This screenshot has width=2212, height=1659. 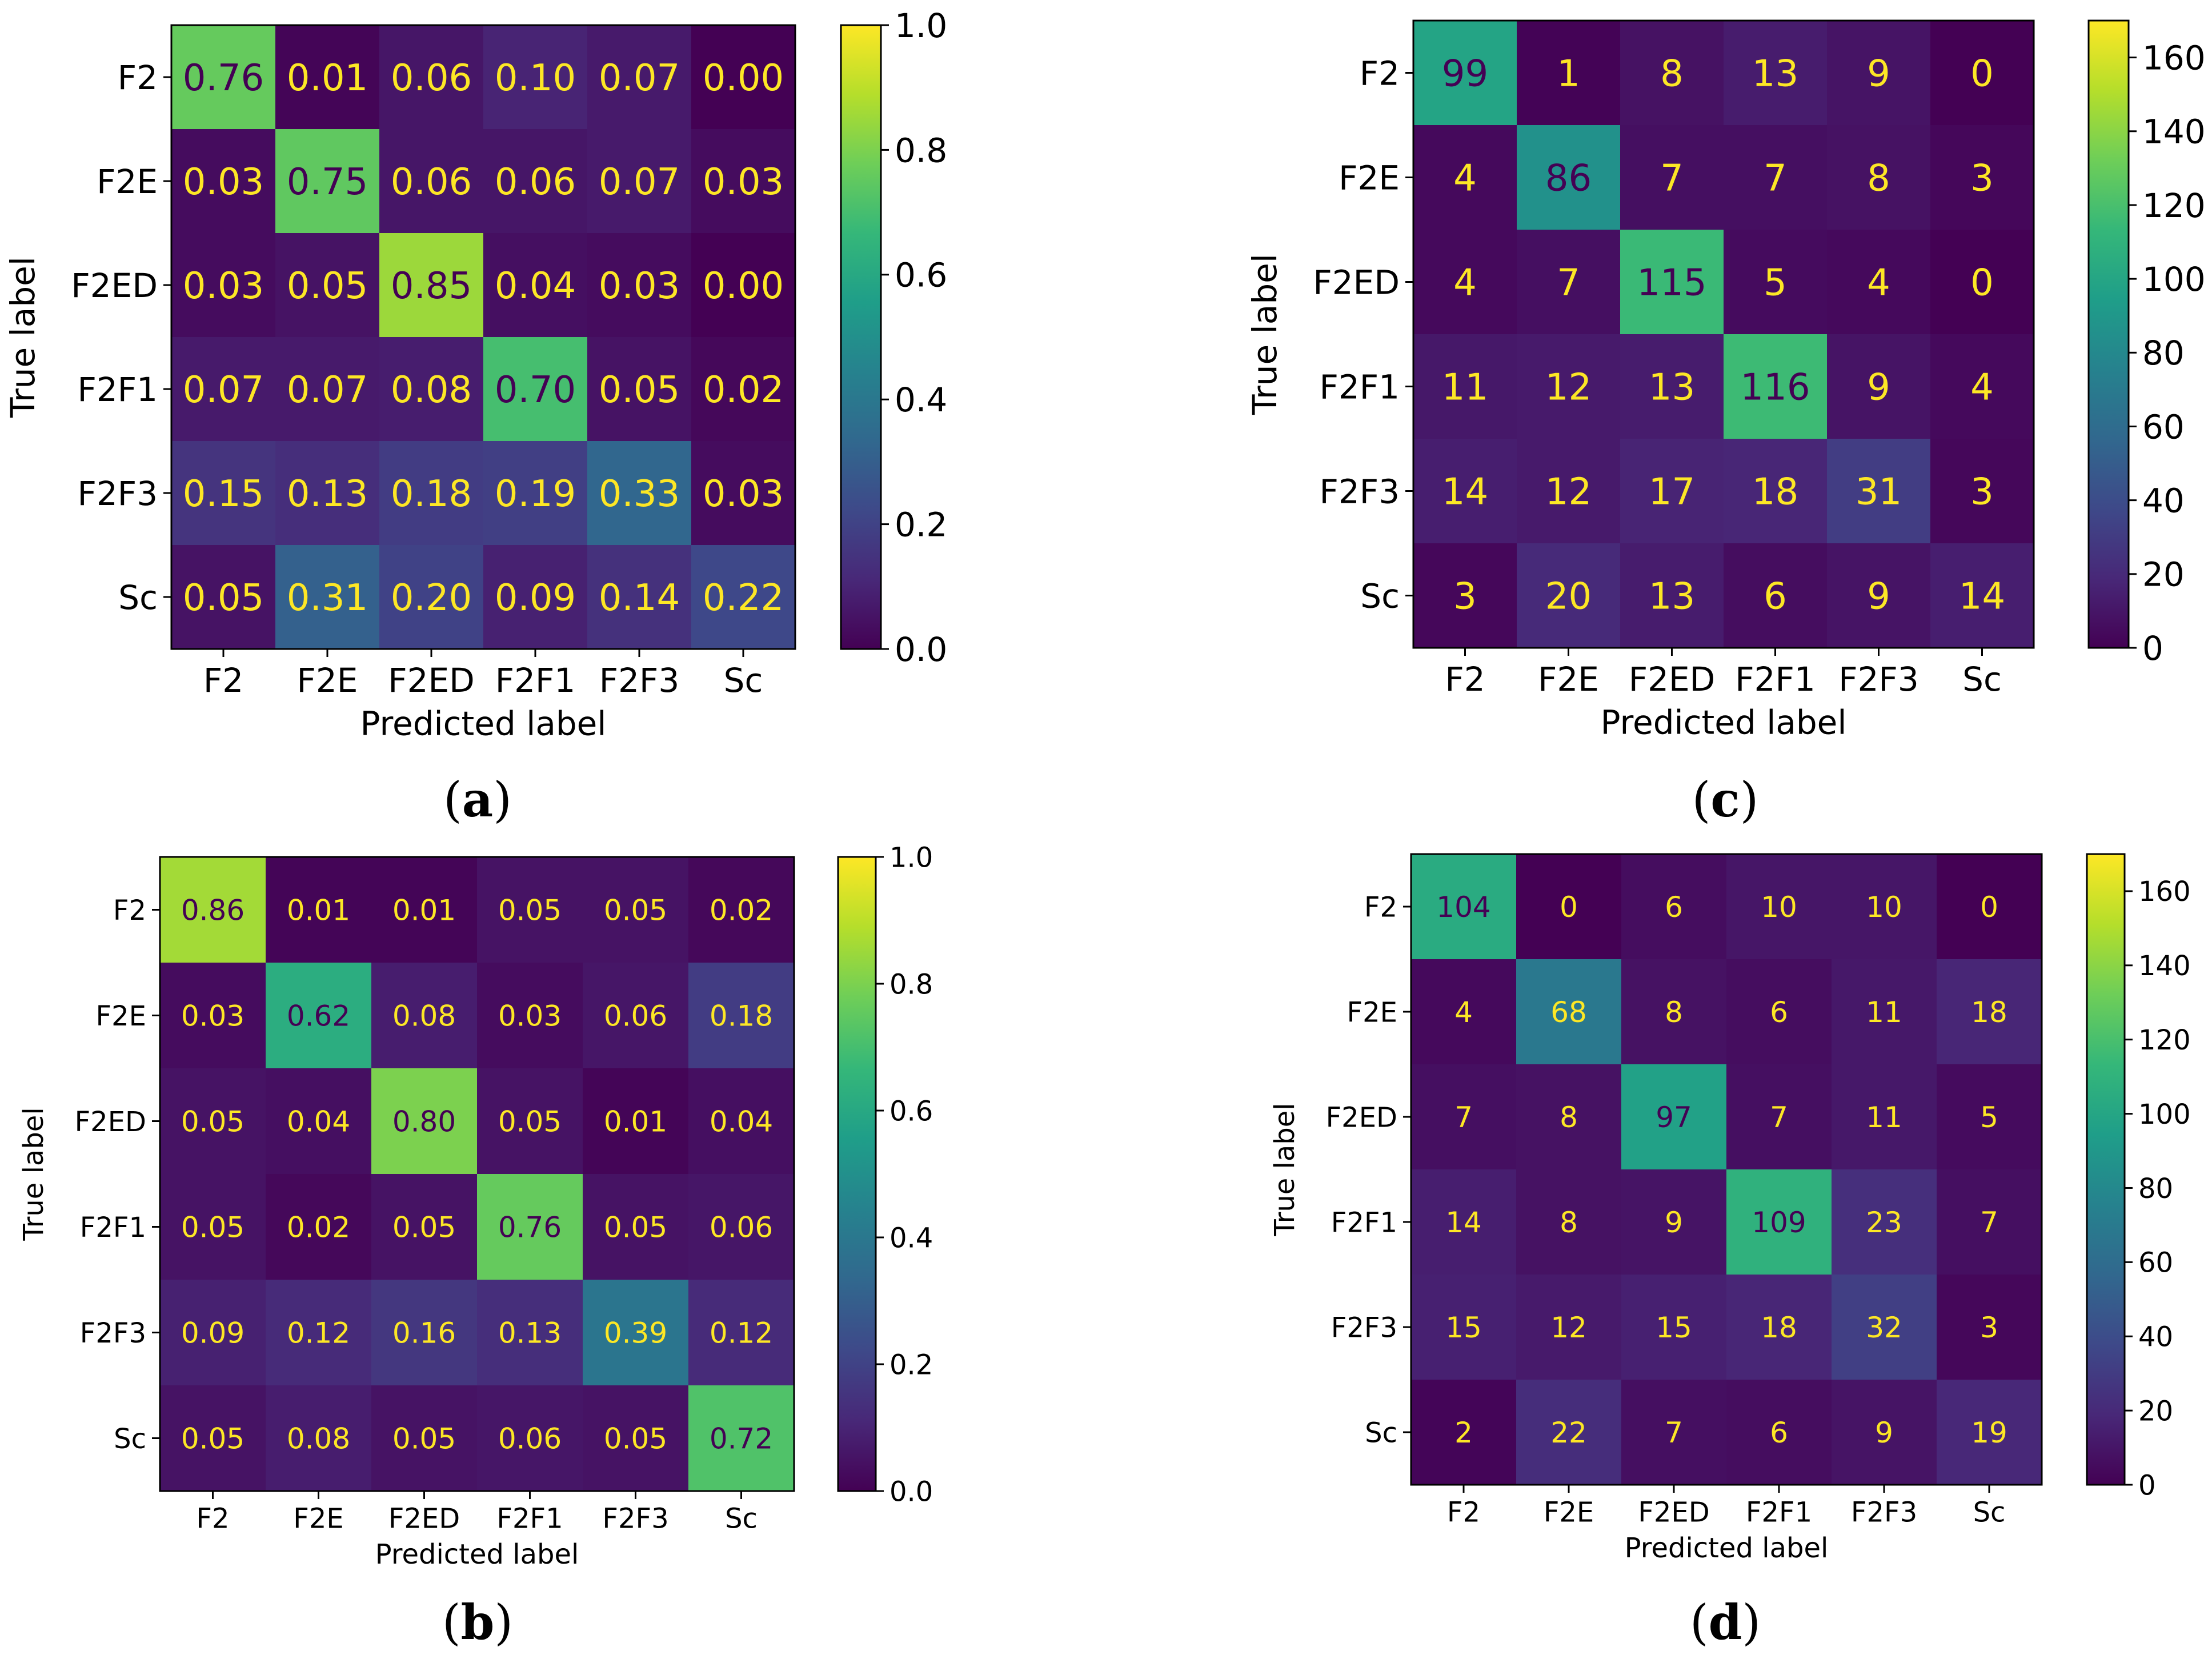 What do you see at coordinates (2174, 132) in the screenshot?
I see `colorbar-tick-label-c-7: 140` at bounding box center [2174, 132].